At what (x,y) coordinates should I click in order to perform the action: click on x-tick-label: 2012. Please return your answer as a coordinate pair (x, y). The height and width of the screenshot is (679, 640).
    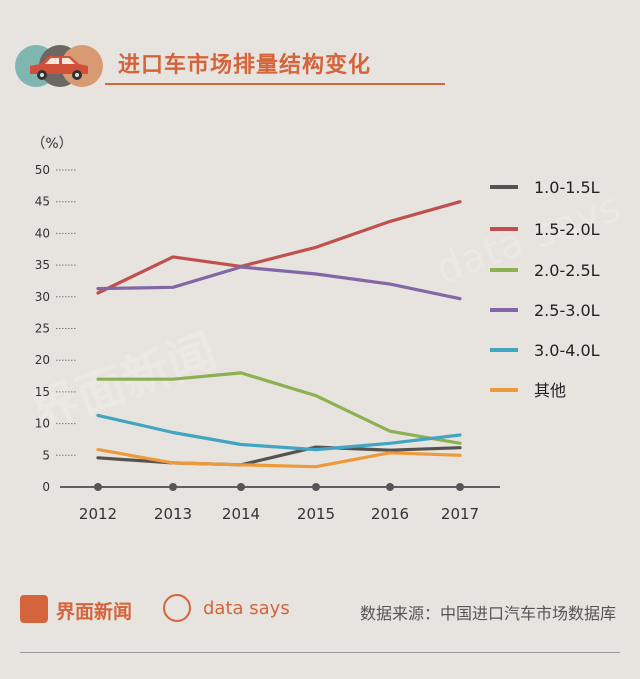
    Looking at the image, I should click on (98, 514).